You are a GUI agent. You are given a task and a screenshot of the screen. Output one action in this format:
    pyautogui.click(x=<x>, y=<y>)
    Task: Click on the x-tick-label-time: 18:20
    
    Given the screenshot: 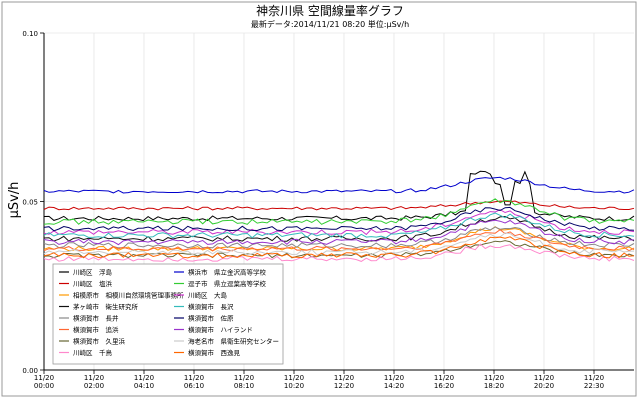 What is the action you would take?
    pyautogui.click(x=494, y=386)
    